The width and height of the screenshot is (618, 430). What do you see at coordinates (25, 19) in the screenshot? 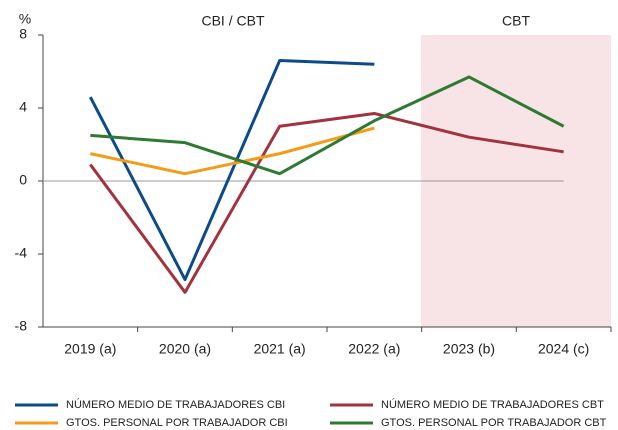
I see `y-unit: %` at bounding box center [25, 19].